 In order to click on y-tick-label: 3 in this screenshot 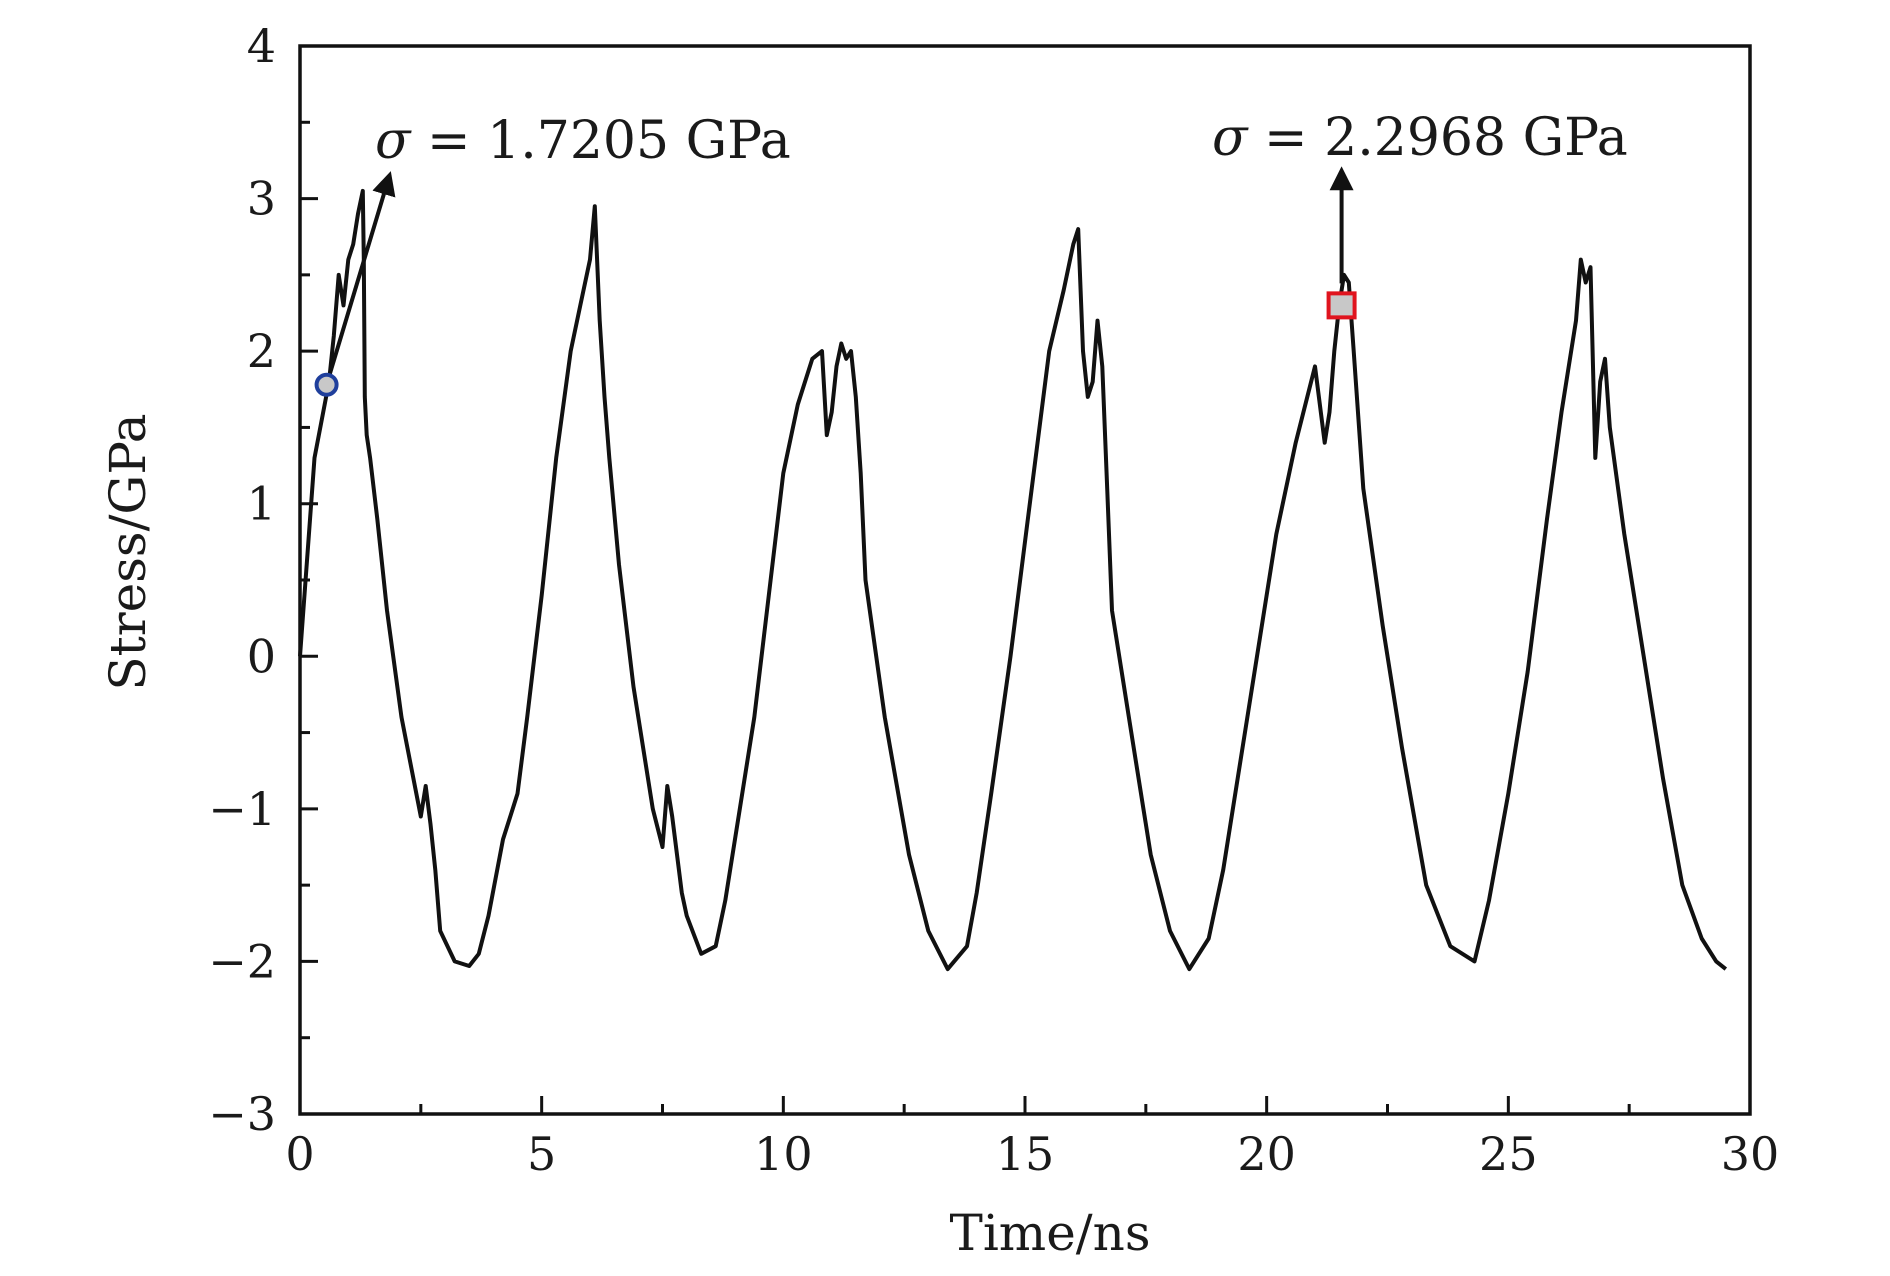, I will do `click(261, 199)`.